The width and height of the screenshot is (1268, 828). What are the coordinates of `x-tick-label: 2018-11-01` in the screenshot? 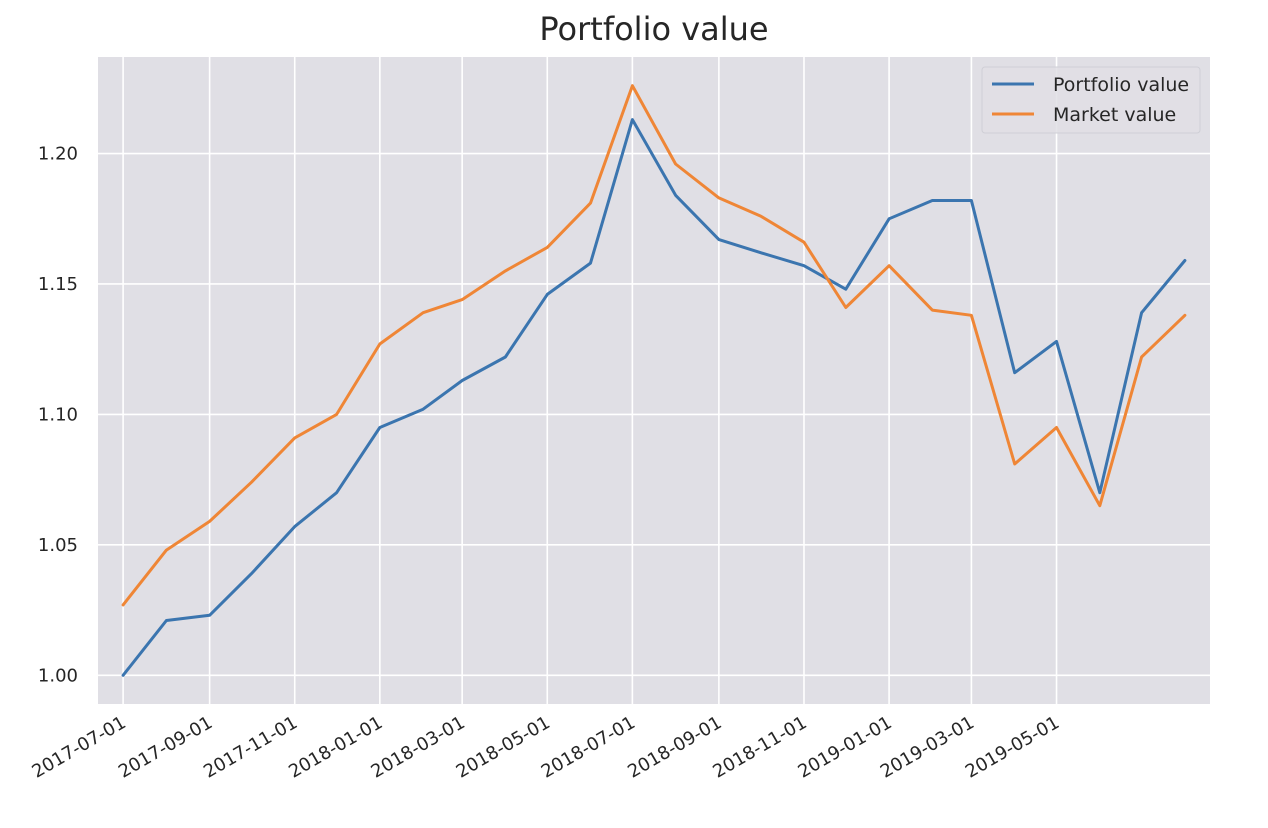 It's located at (759, 747).